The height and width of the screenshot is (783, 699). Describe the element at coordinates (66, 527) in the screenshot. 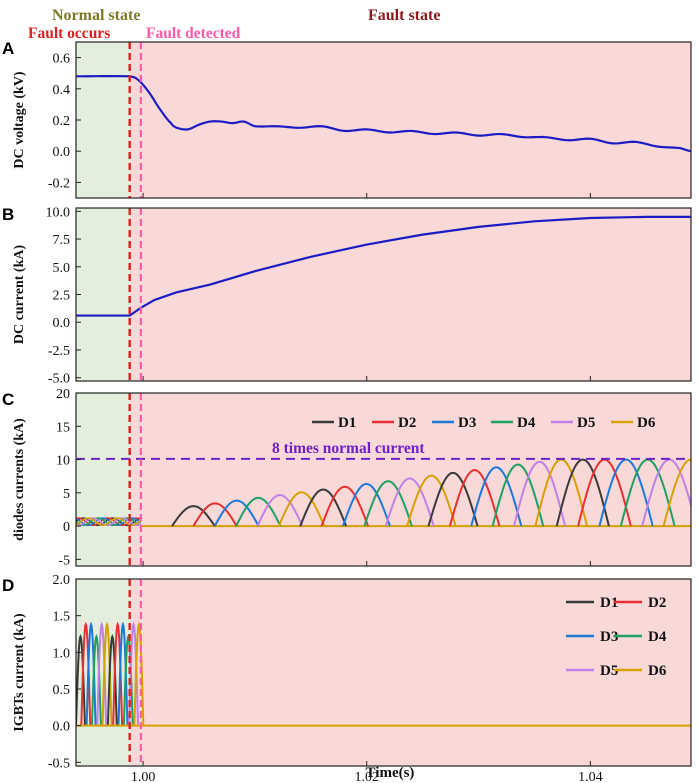

I see `y-tick-label: 0` at that location.